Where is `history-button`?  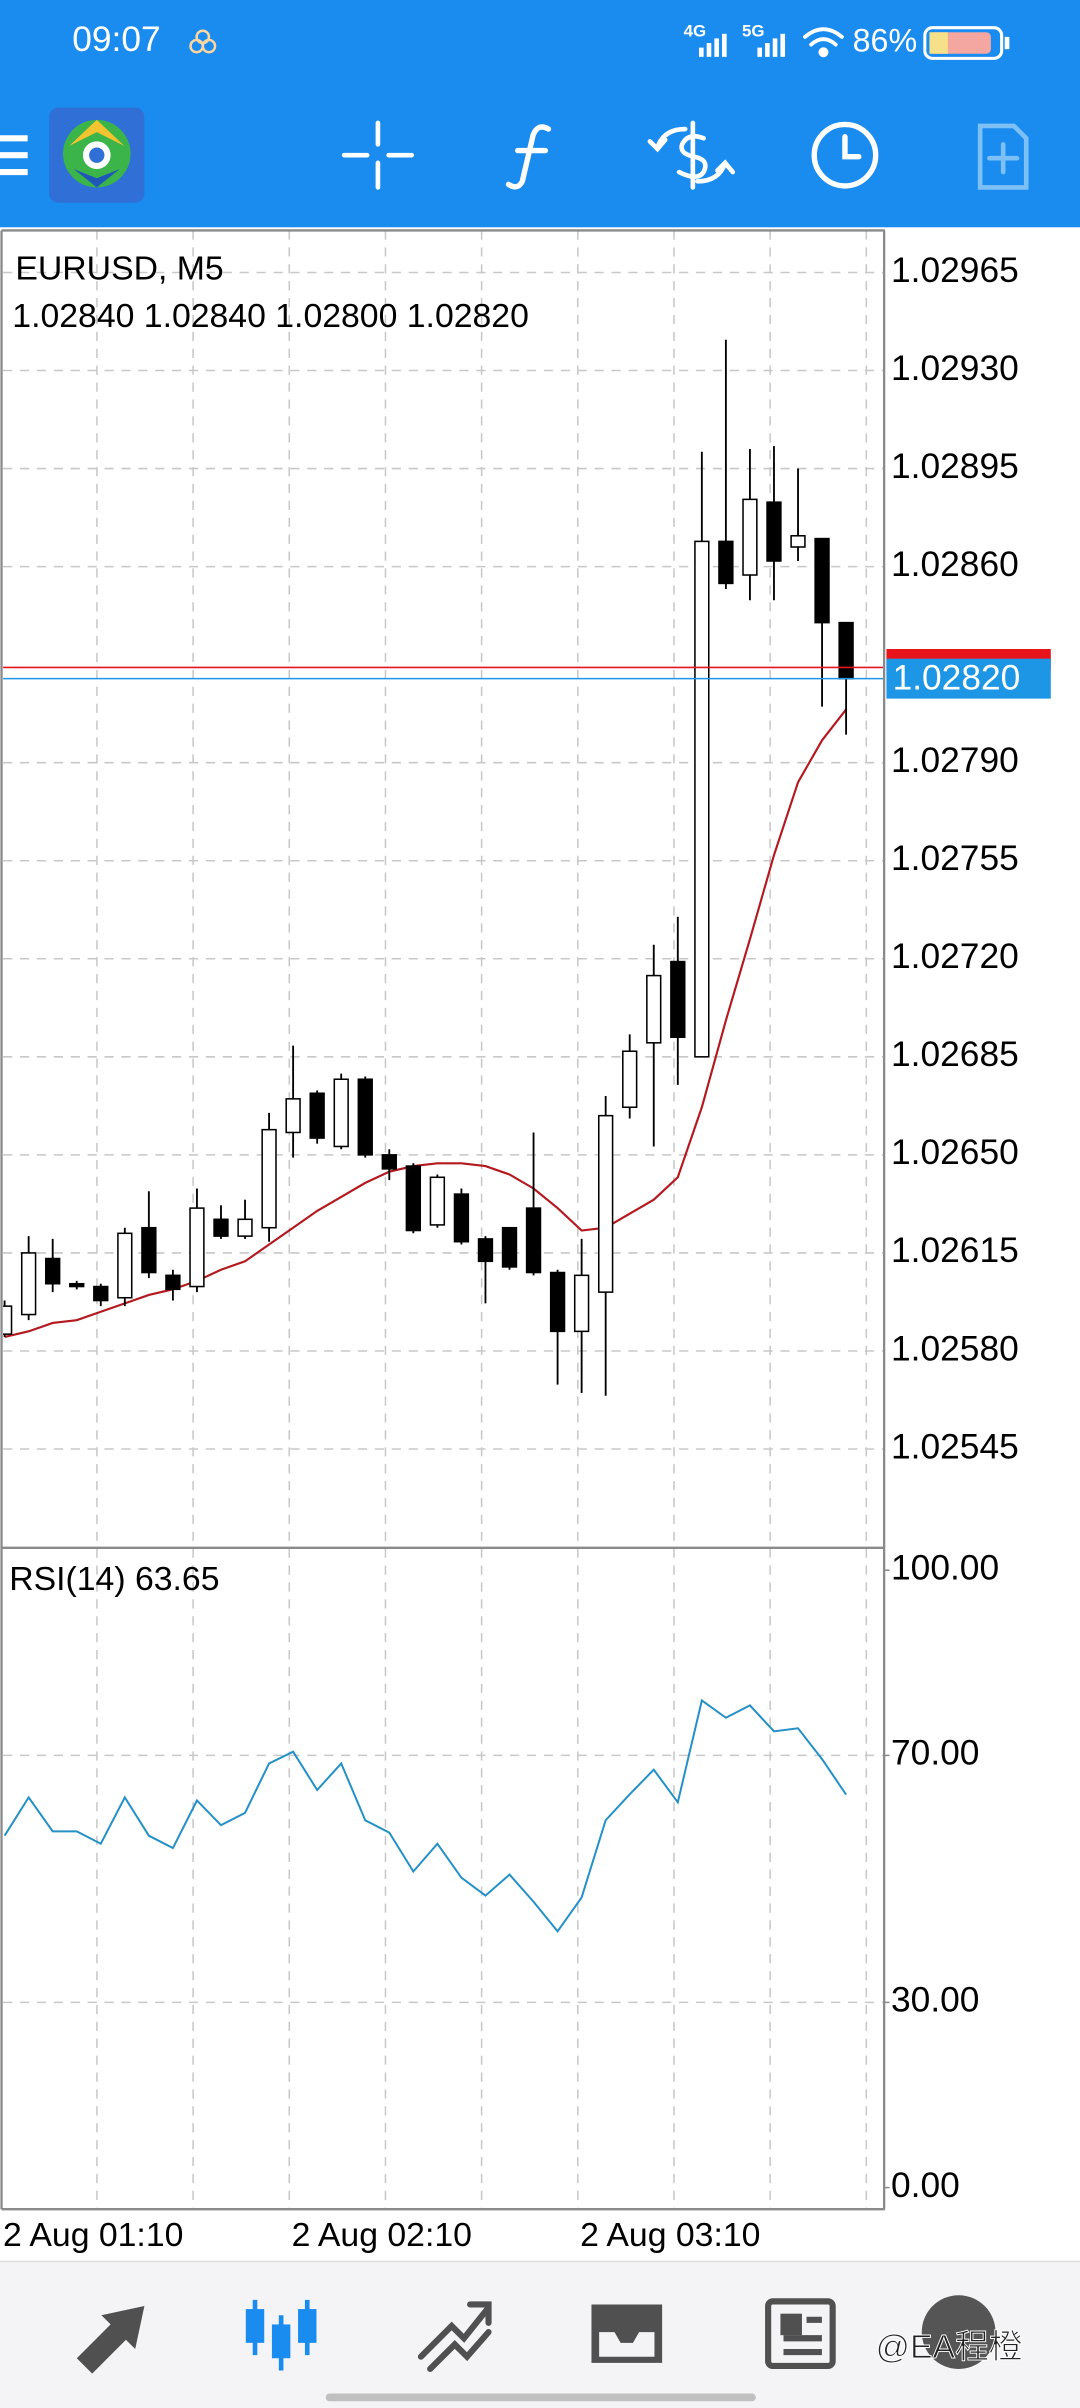
history-button is located at coordinates (845, 155).